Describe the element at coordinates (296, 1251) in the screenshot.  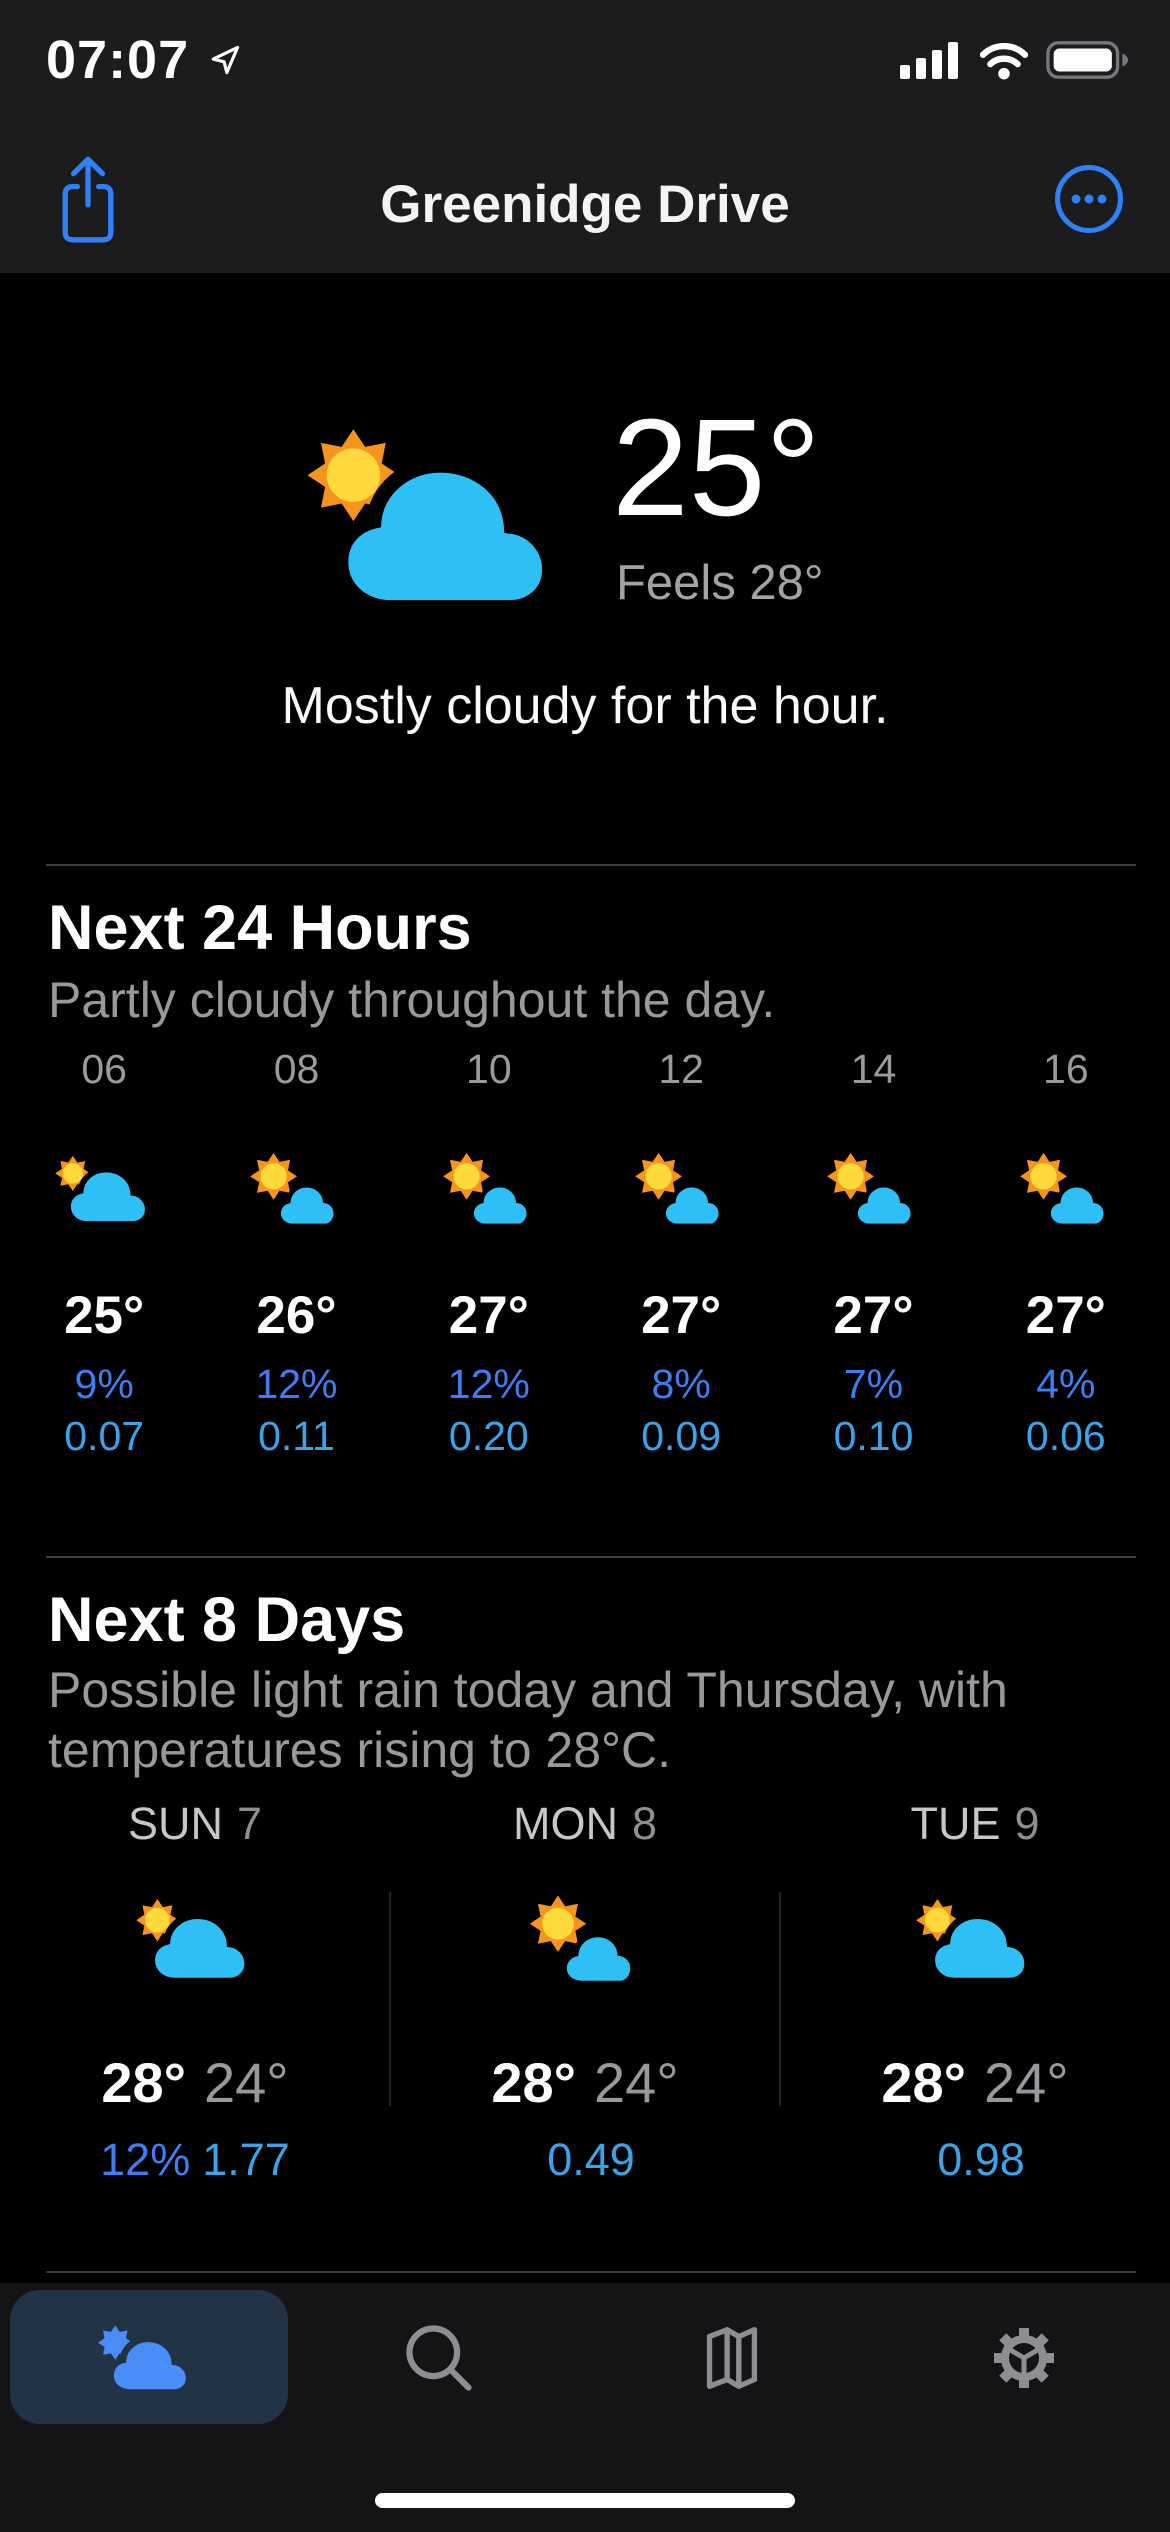
I see `hour-column: 08 26° 12% 0.11` at that location.